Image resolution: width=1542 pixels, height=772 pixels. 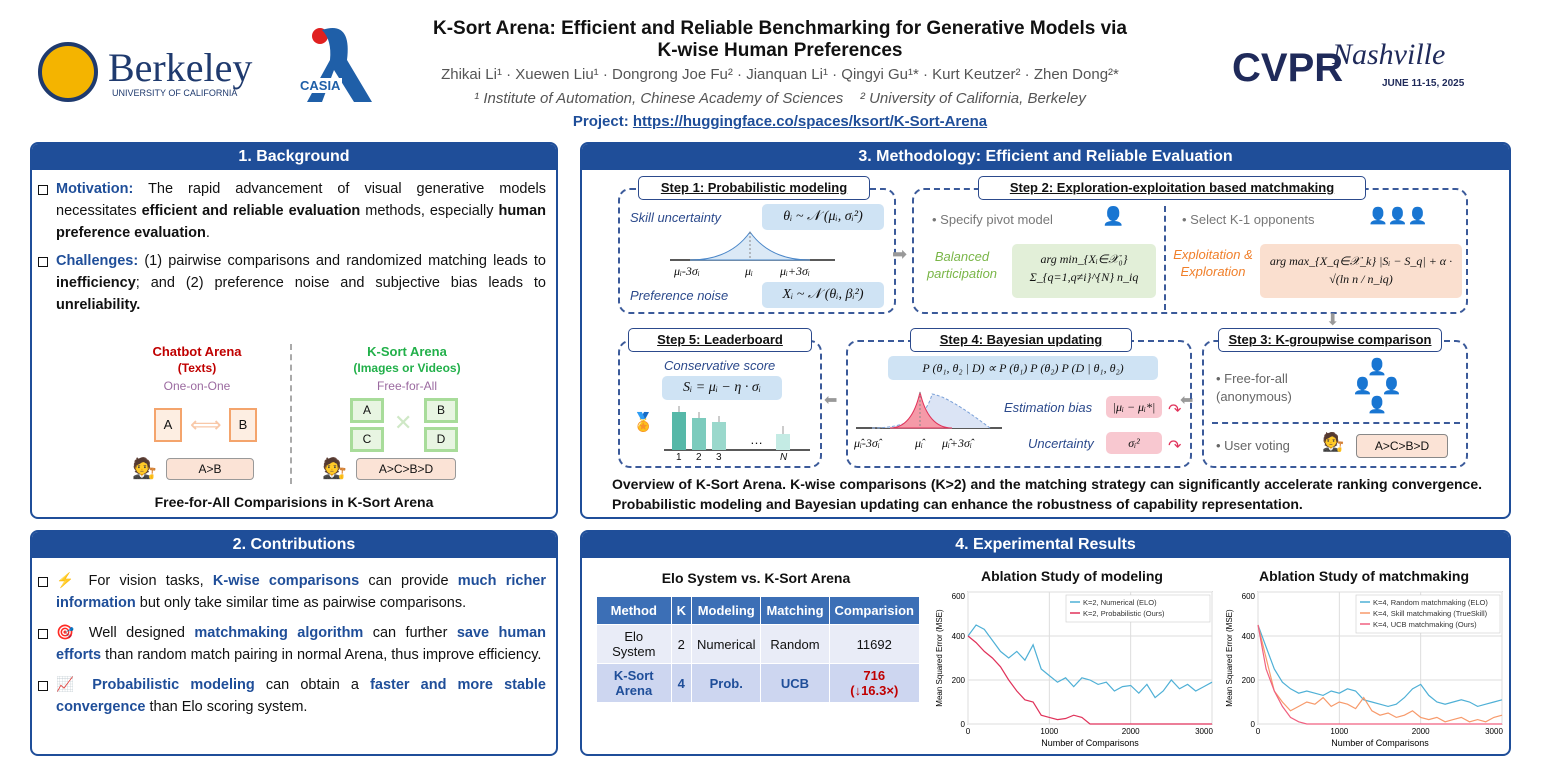 What do you see at coordinates (441, 439) in the screenshot?
I see `image-d-icon: D` at bounding box center [441, 439].